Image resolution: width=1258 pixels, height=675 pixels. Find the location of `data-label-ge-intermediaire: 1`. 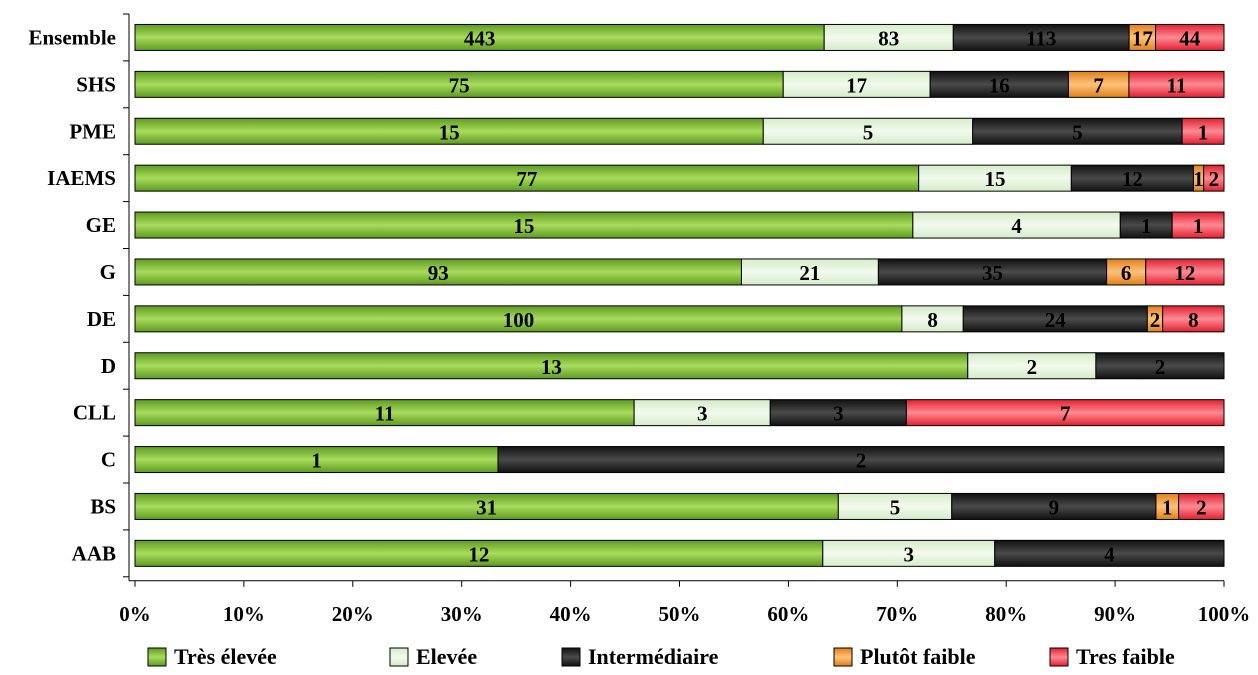

data-label-ge-intermediaire: 1 is located at coordinates (1146, 226).